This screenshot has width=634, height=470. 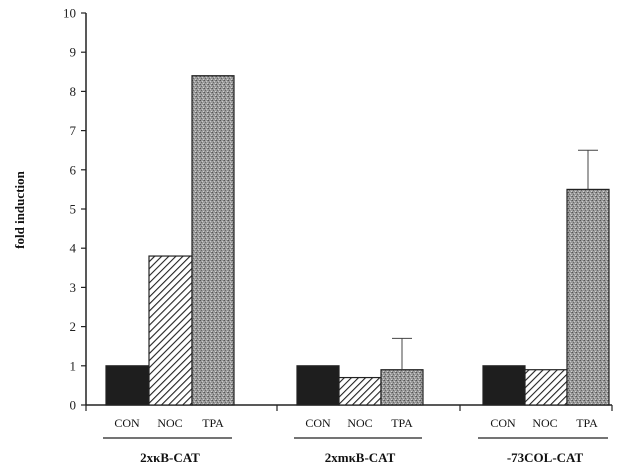 I want to click on y-axis-title: fold induction, so click(x=19, y=209).